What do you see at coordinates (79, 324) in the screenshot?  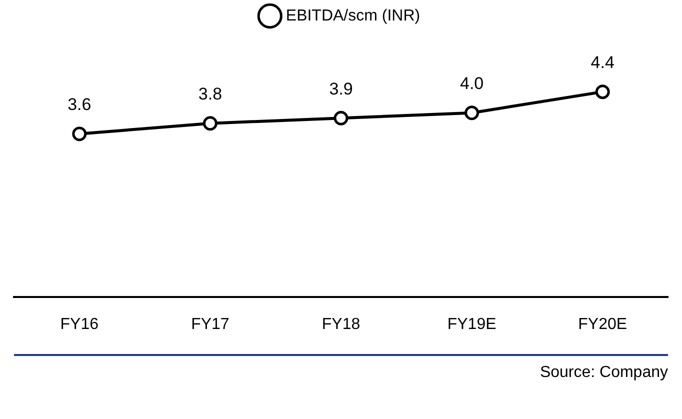 I see `x-tick-label: FY16` at bounding box center [79, 324].